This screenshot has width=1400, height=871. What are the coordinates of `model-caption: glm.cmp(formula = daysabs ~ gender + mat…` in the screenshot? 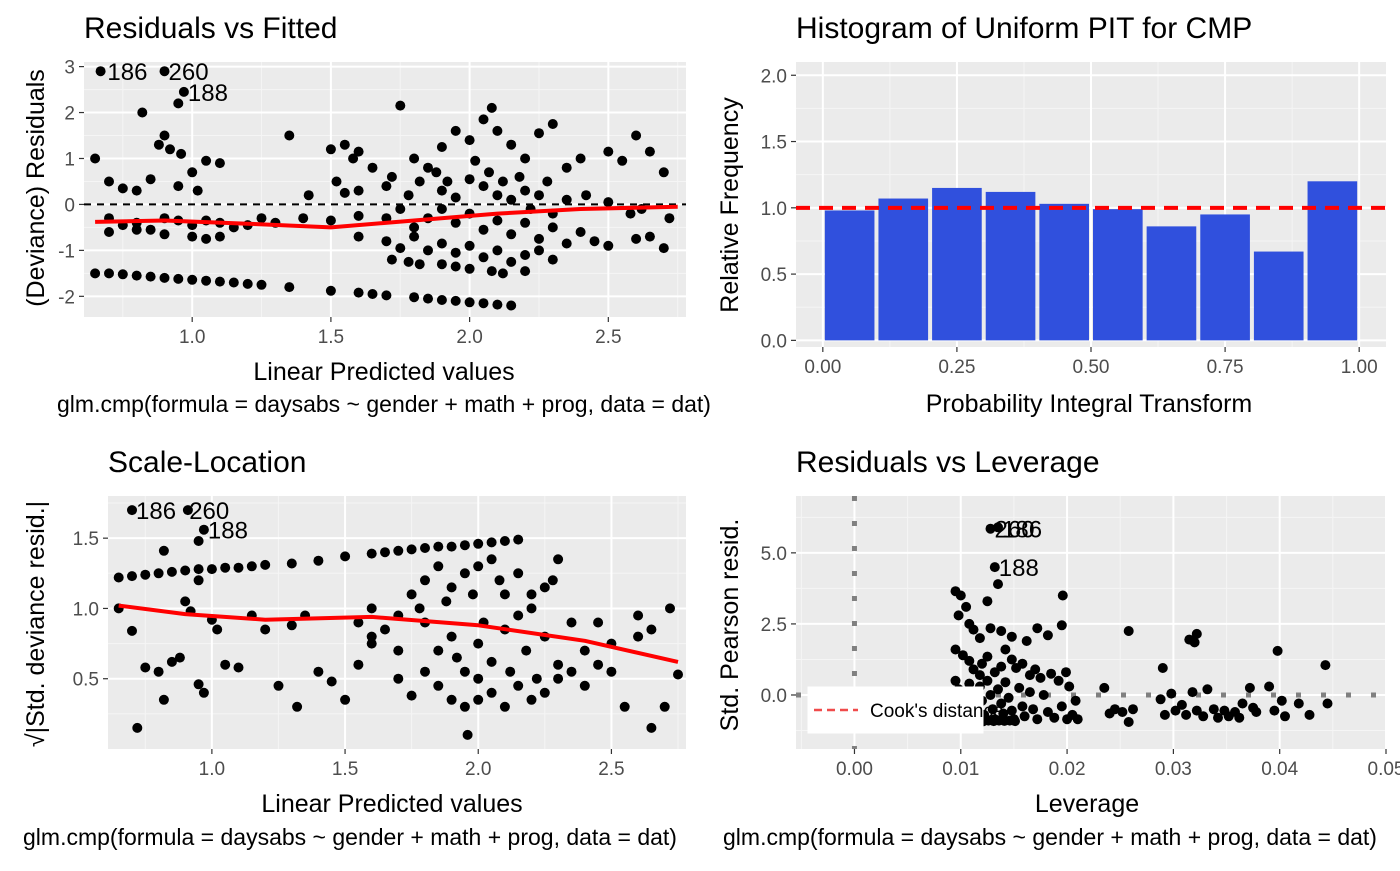 It's located at (350, 837).